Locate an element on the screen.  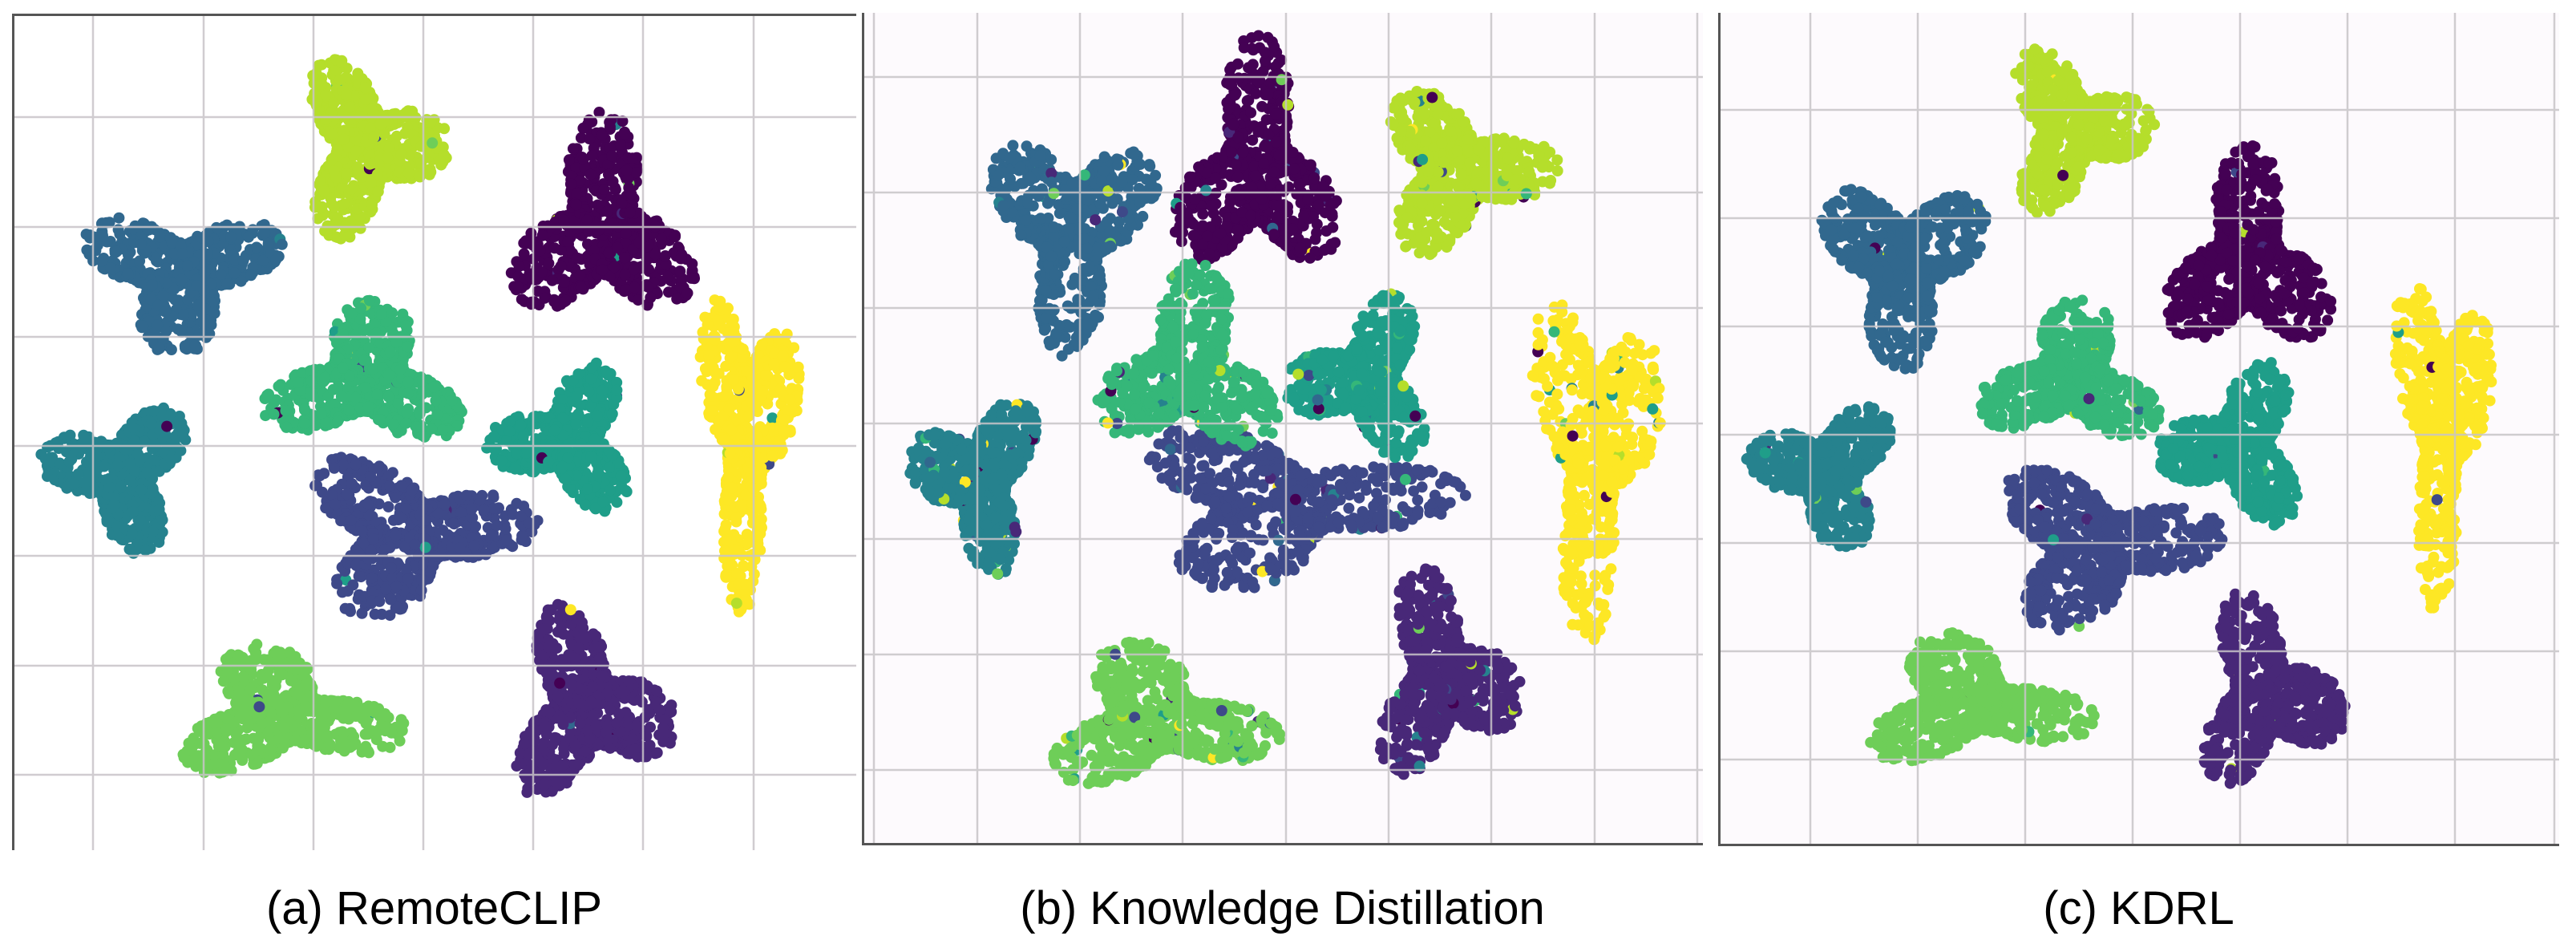
caption-b: (b) Knowledge Distillation is located at coordinates (1282, 909).